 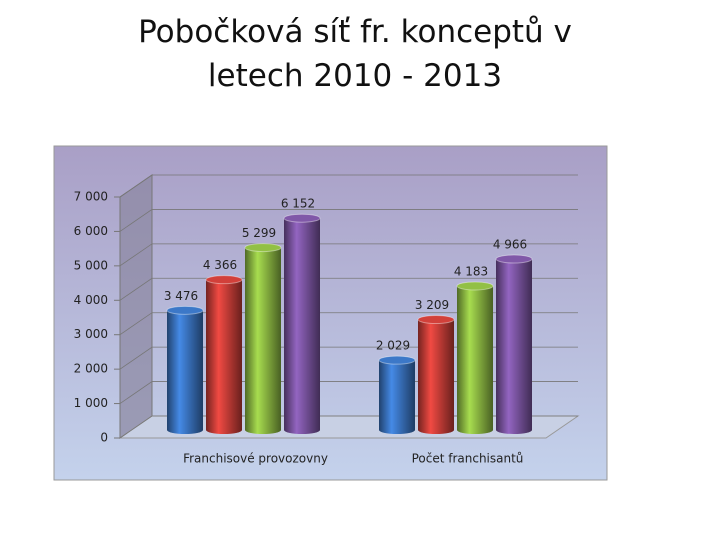 What do you see at coordinates (220, 265) in the screenshot?
I see `value-label: 4 366` at bounding box center [220, 265].